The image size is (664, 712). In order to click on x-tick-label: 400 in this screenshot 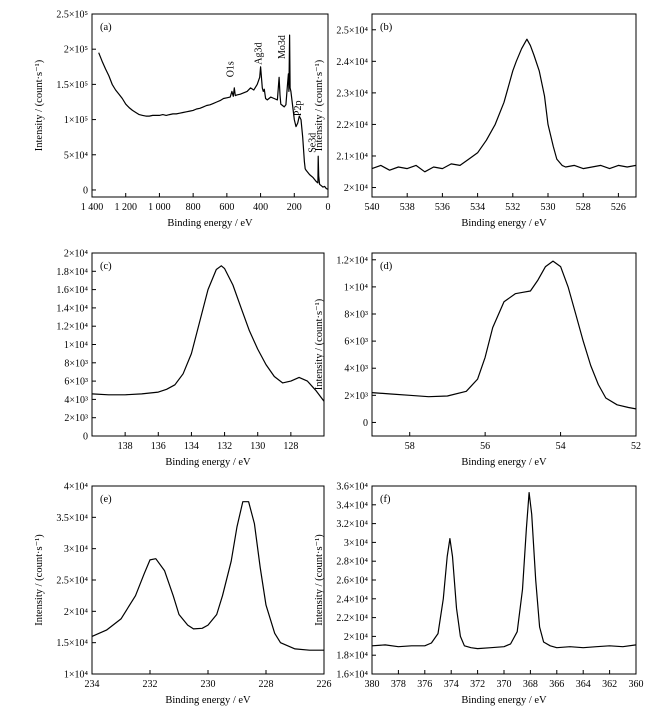, I will do `click(260, 207)`.